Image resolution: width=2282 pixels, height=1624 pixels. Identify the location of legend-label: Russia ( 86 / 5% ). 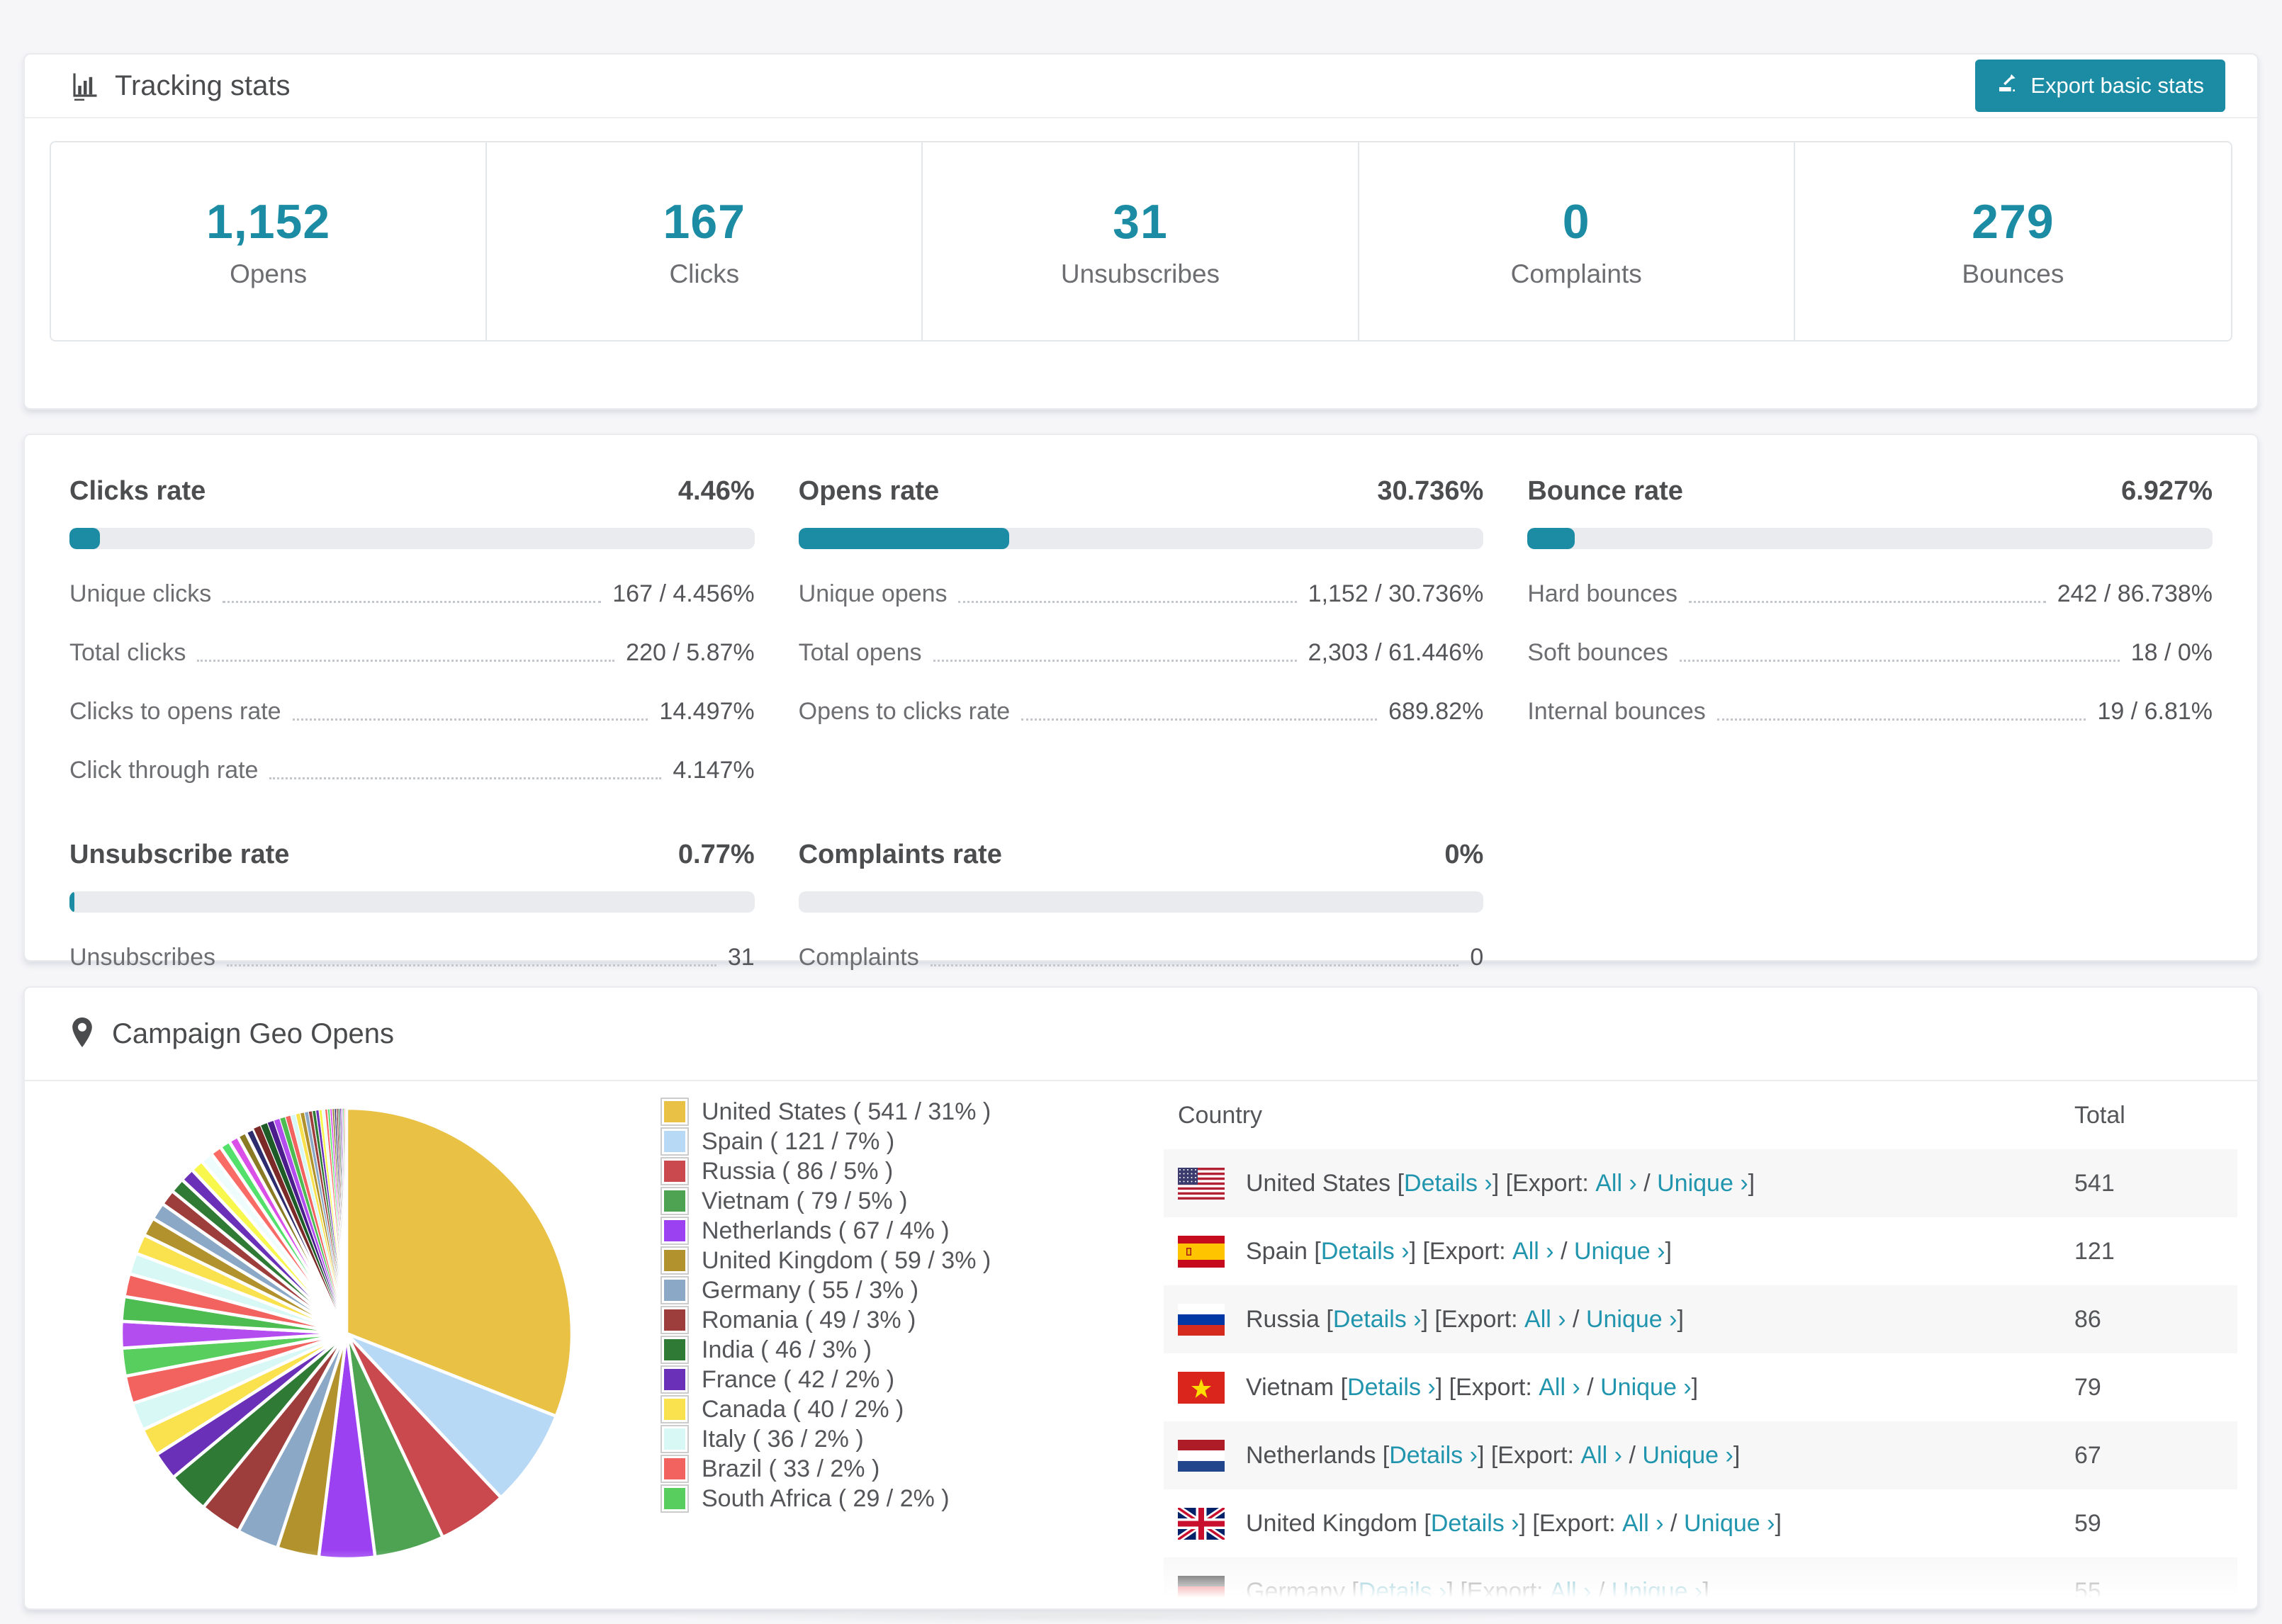
(798, 1171).